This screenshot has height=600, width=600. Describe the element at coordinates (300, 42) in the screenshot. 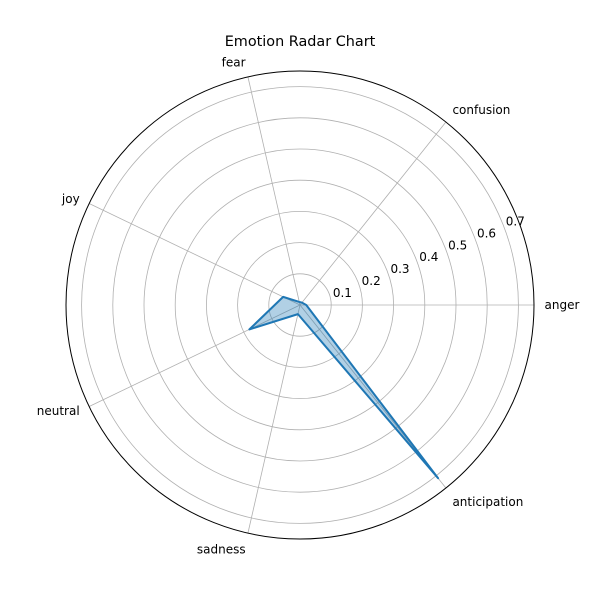

I see `chart-title: Emotion Radar Chart` at that location.